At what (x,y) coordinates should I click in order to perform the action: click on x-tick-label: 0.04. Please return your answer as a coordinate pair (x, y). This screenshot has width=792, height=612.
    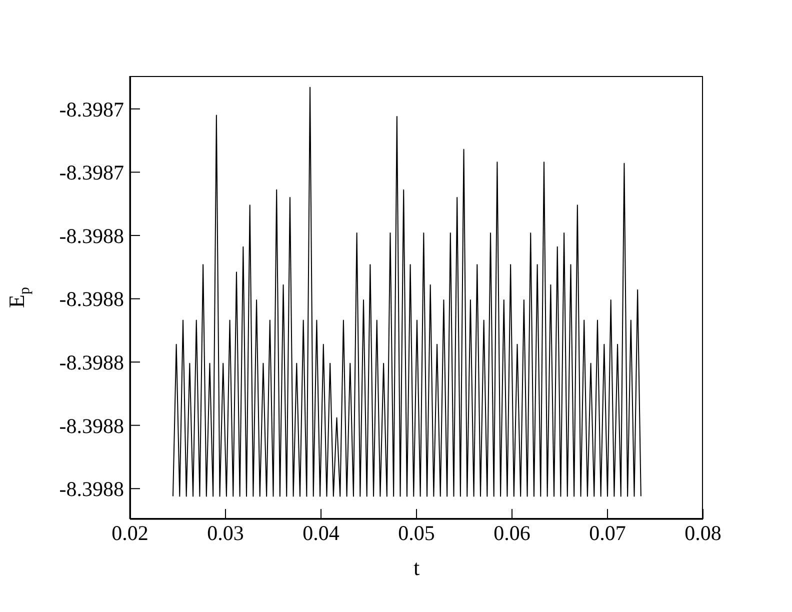
    Looking at the image, I should click on (321, 532).